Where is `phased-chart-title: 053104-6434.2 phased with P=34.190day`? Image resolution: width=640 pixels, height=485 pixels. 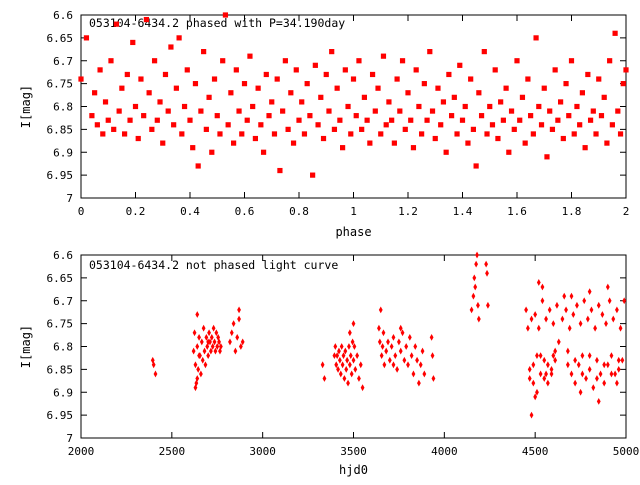 phased-chart-title: 053104-6434.2 phased with P=34.190day is located at coordinates (217, 23).